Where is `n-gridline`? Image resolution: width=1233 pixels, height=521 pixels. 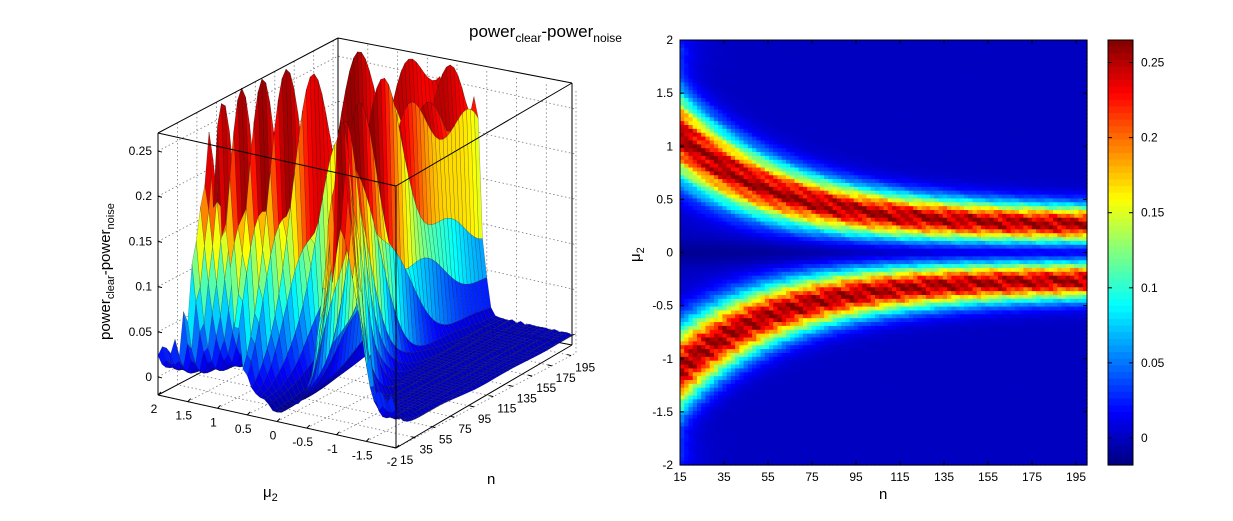
n-gridline is located at coordinates (315, 270).